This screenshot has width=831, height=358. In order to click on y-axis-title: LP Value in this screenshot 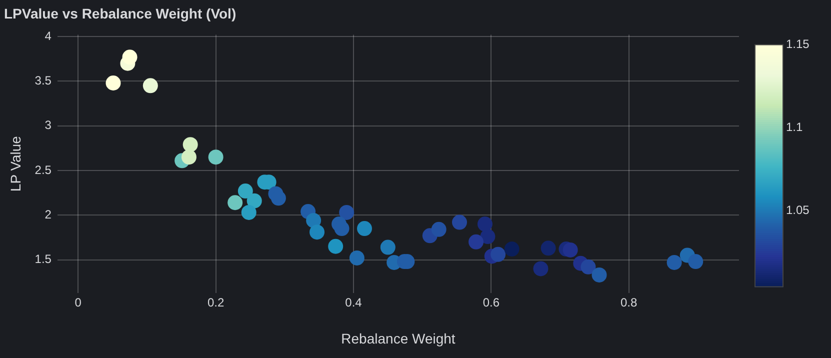, I will do `click(15, 164)`.